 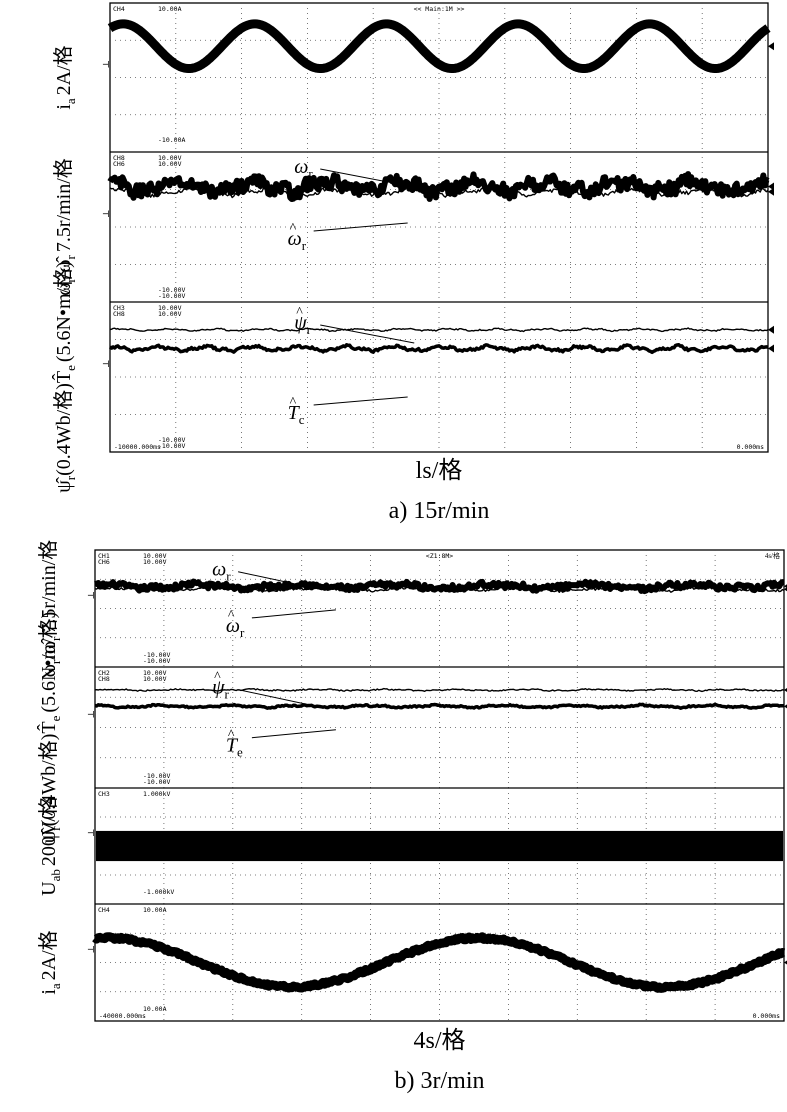 I want to click on y-axis-label: ψ̂r(0.4Wb/格)T̂e(5.6N•m/格), so click(x=64, y=377).